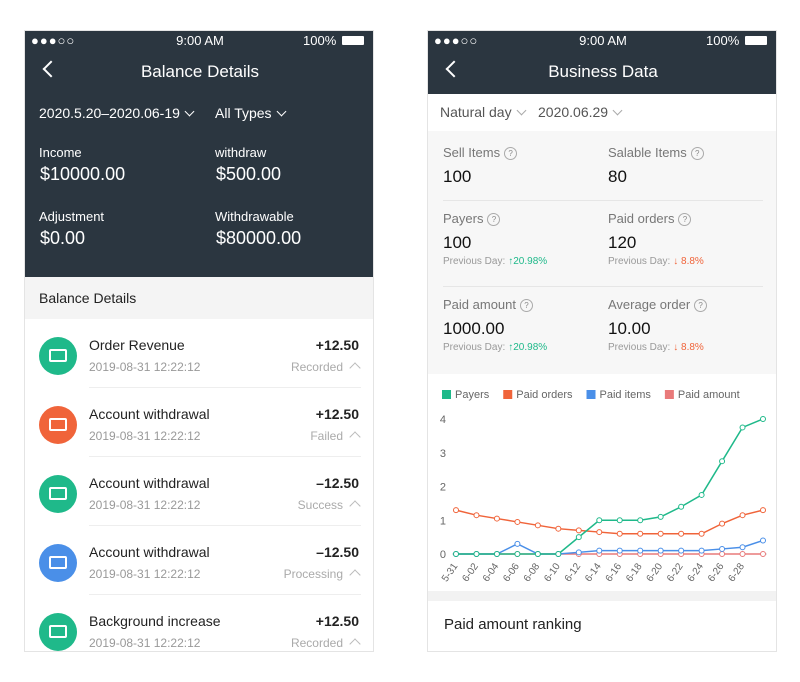 This screenshot has width=800, height=682. I want to click on x-tick-label: 6-18, so click(634, 572).